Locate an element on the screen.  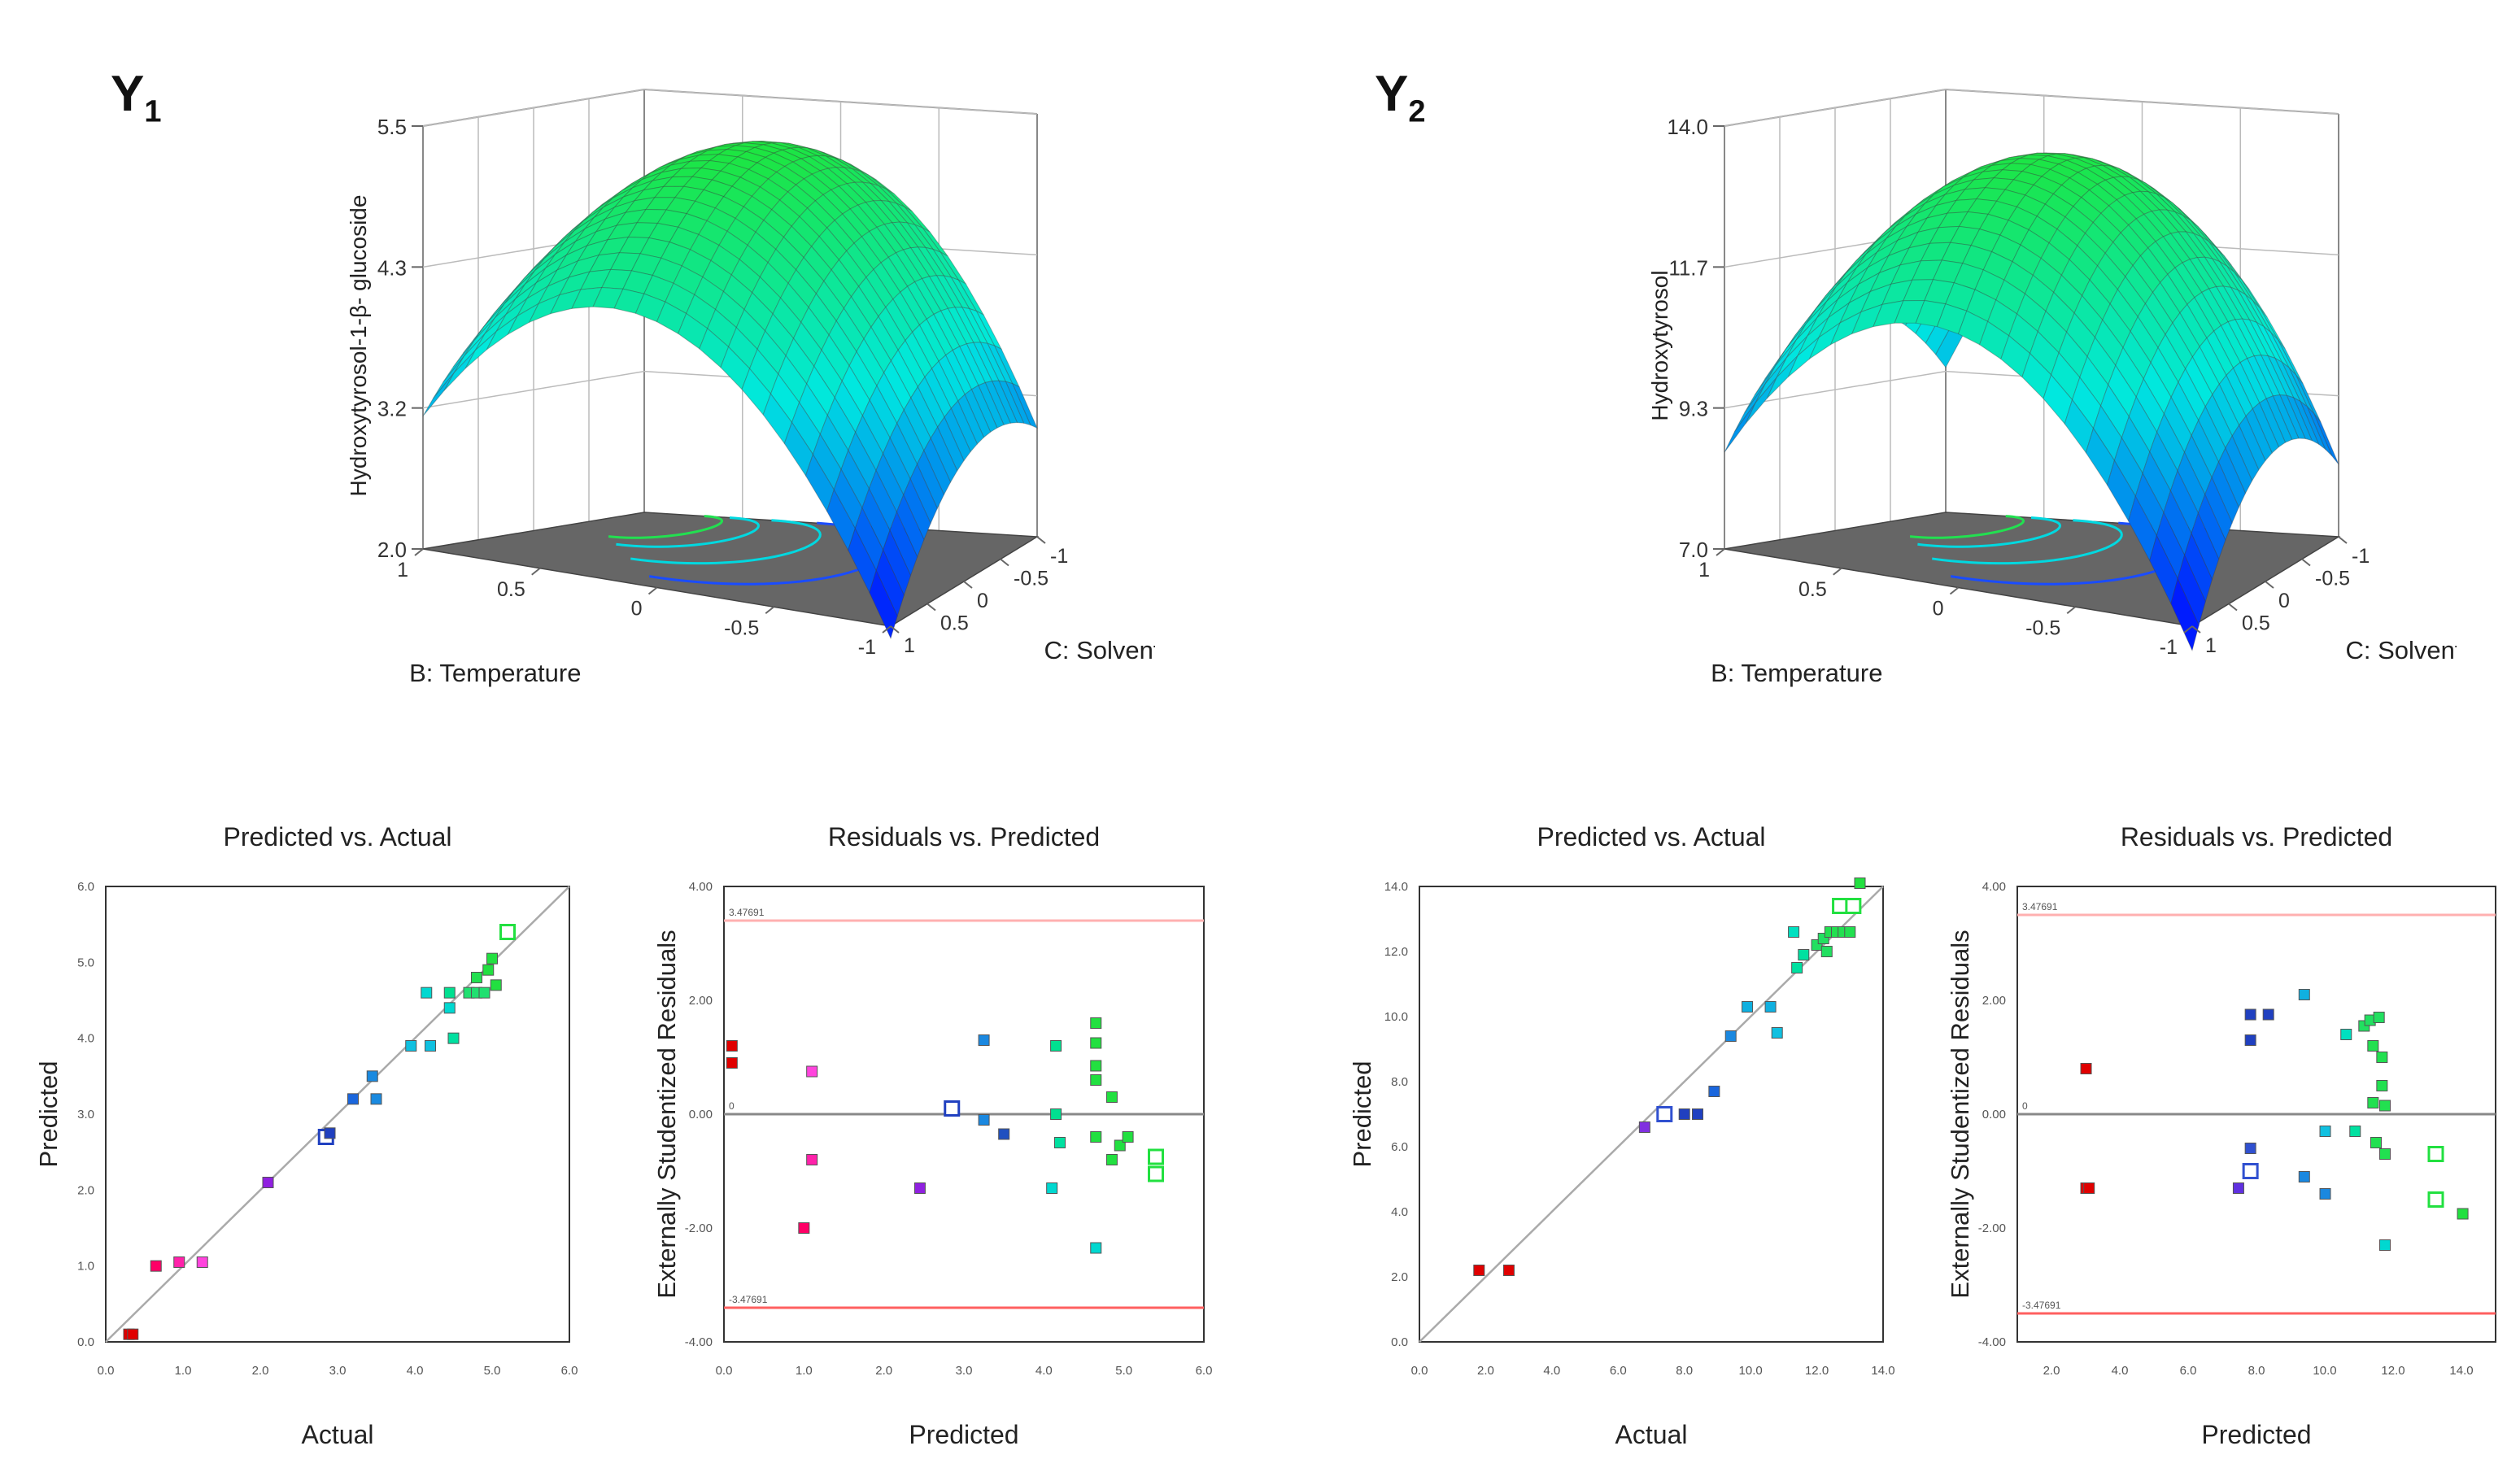
x-tick-label: 6.0 is located at coordinates (1204, 1371).